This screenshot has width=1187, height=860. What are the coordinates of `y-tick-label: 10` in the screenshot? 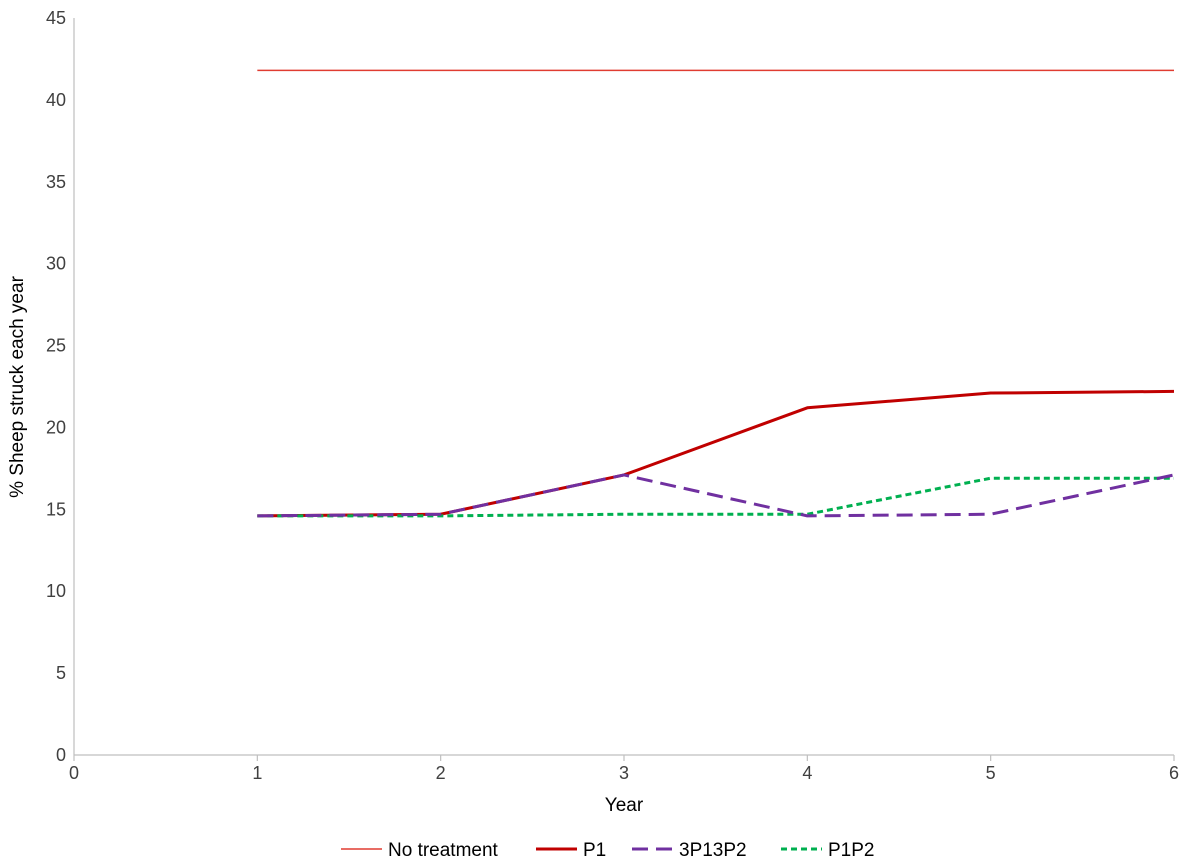 It's located at (56, 591).